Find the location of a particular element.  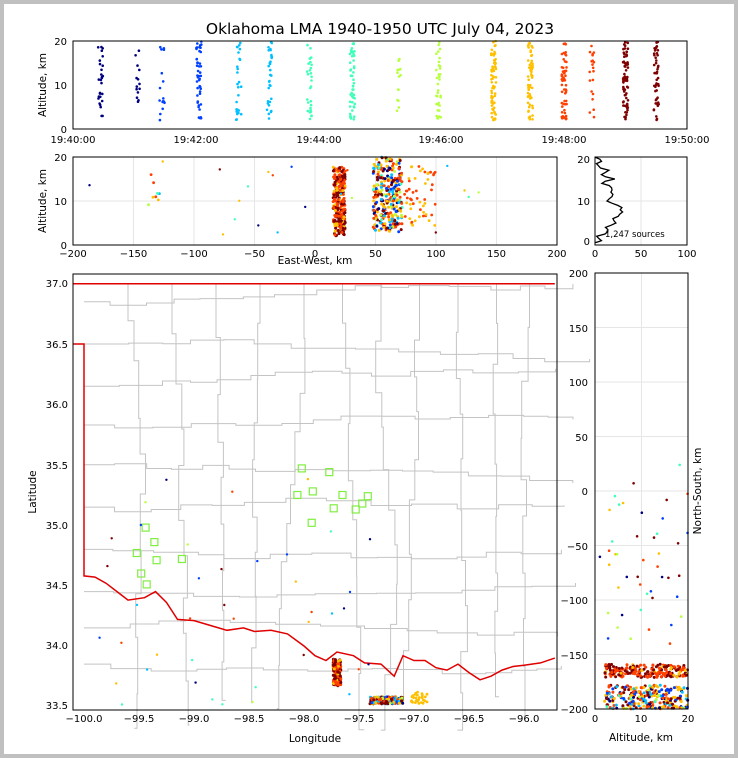

tick-label: 200 is located at coordinates (556, 254).